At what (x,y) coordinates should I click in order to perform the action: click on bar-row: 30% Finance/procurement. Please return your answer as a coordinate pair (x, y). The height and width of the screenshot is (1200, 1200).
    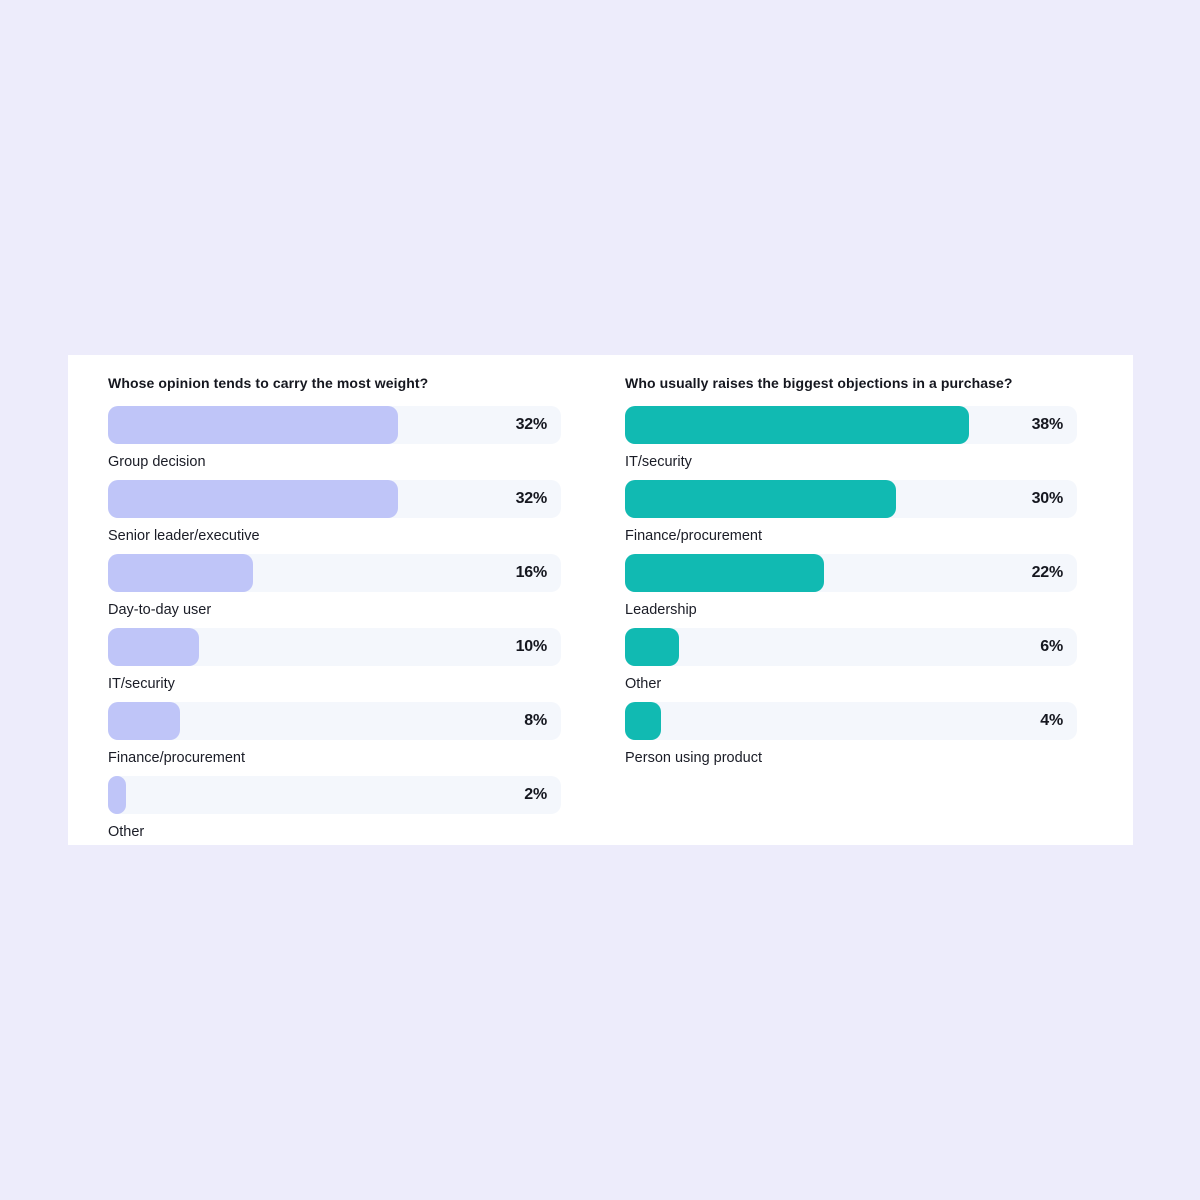
    Looking at the image, I should click on (851, 512).